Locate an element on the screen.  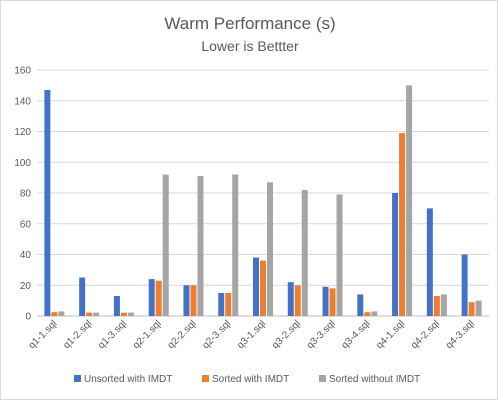
x-tick-label: q2-3.sql is located at coordinates (216, 334).